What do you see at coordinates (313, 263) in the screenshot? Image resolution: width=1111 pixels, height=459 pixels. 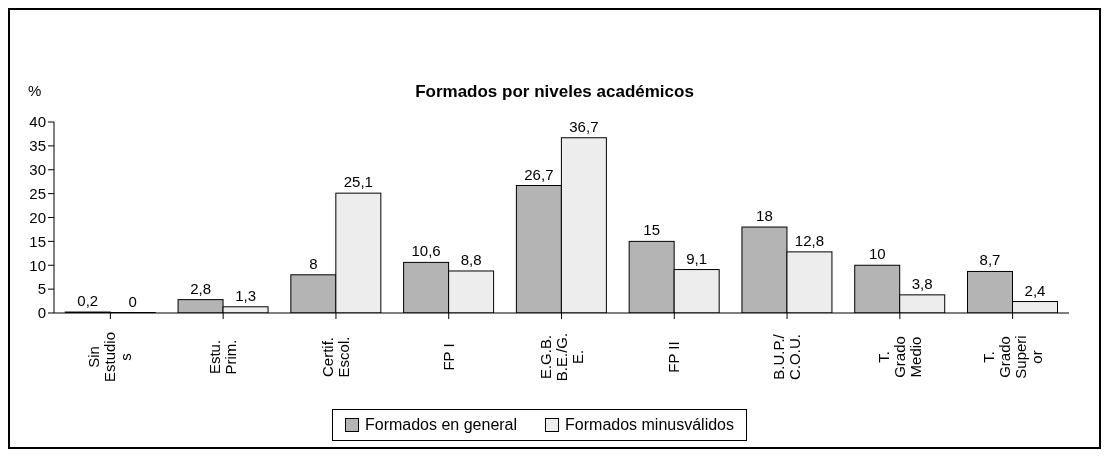 I see `data-label: 8` at bounding box center [313, 263].